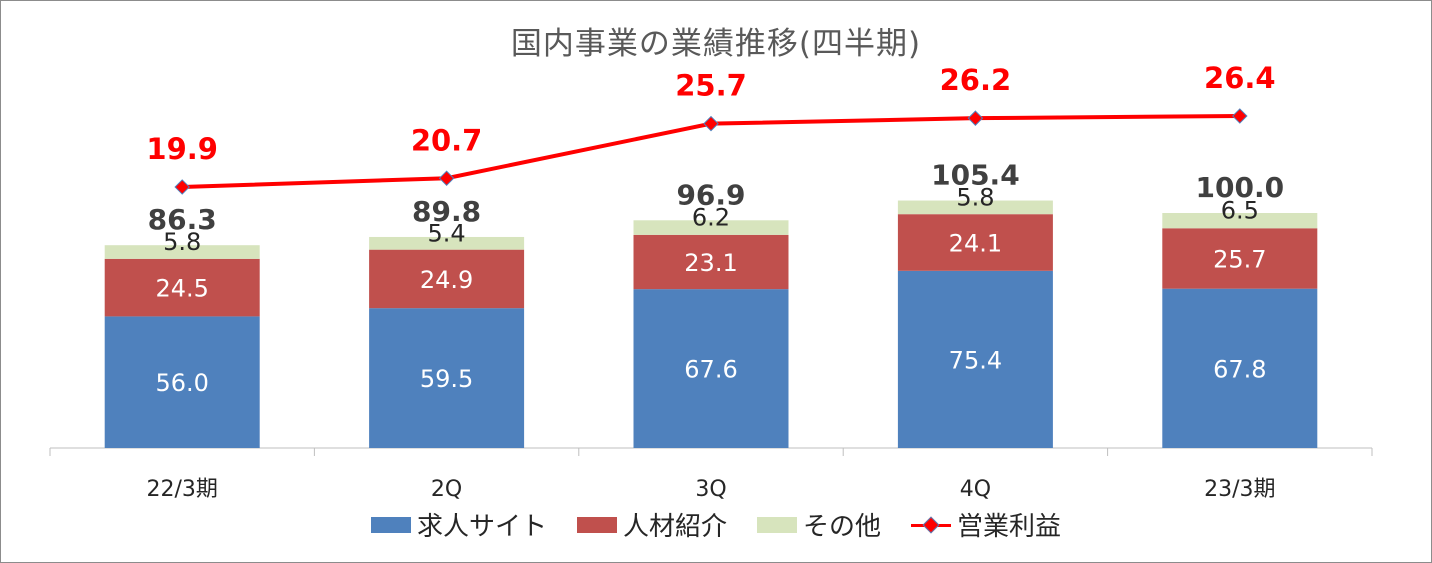 The height and width of the screenshot is (563, 1432). What do you see at coordinates (674, 527) in the screenshot?
I see `legend-label-series-1: 人材紹介` at bounding box center [674, 527].